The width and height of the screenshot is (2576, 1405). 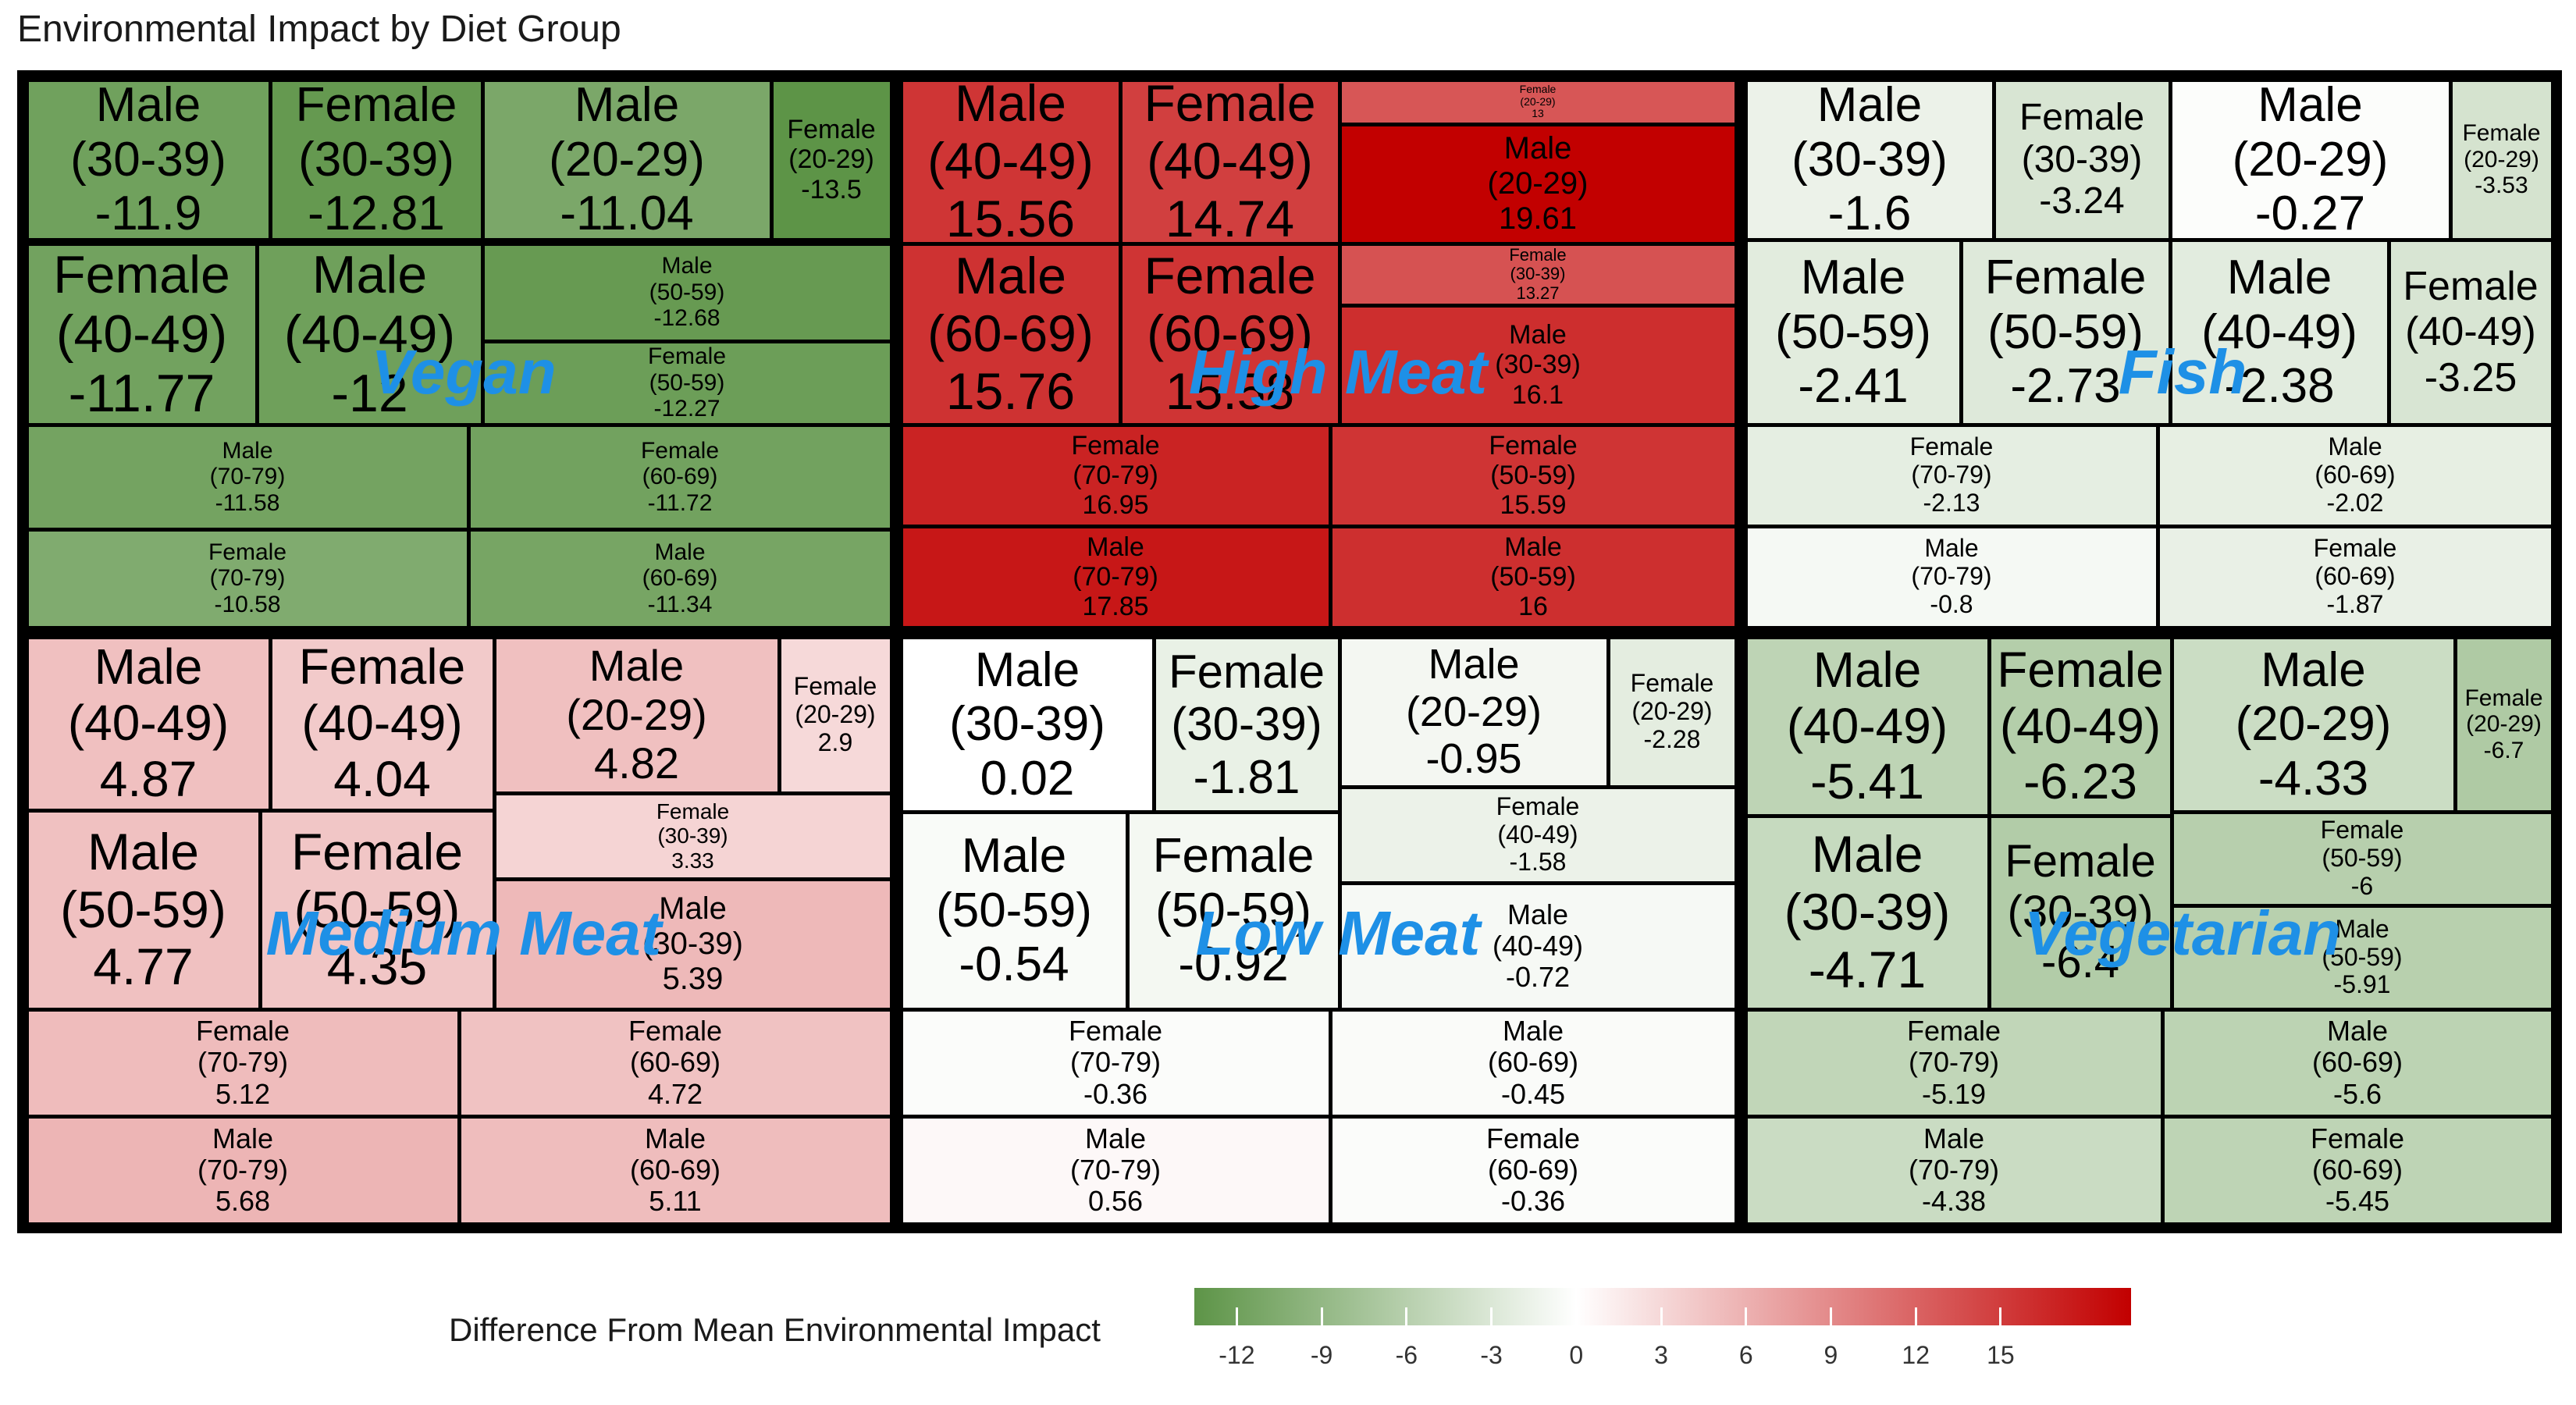 I want to click on treemap-cell: Female (30-39) -6.4, so click(x=2080, y=912).